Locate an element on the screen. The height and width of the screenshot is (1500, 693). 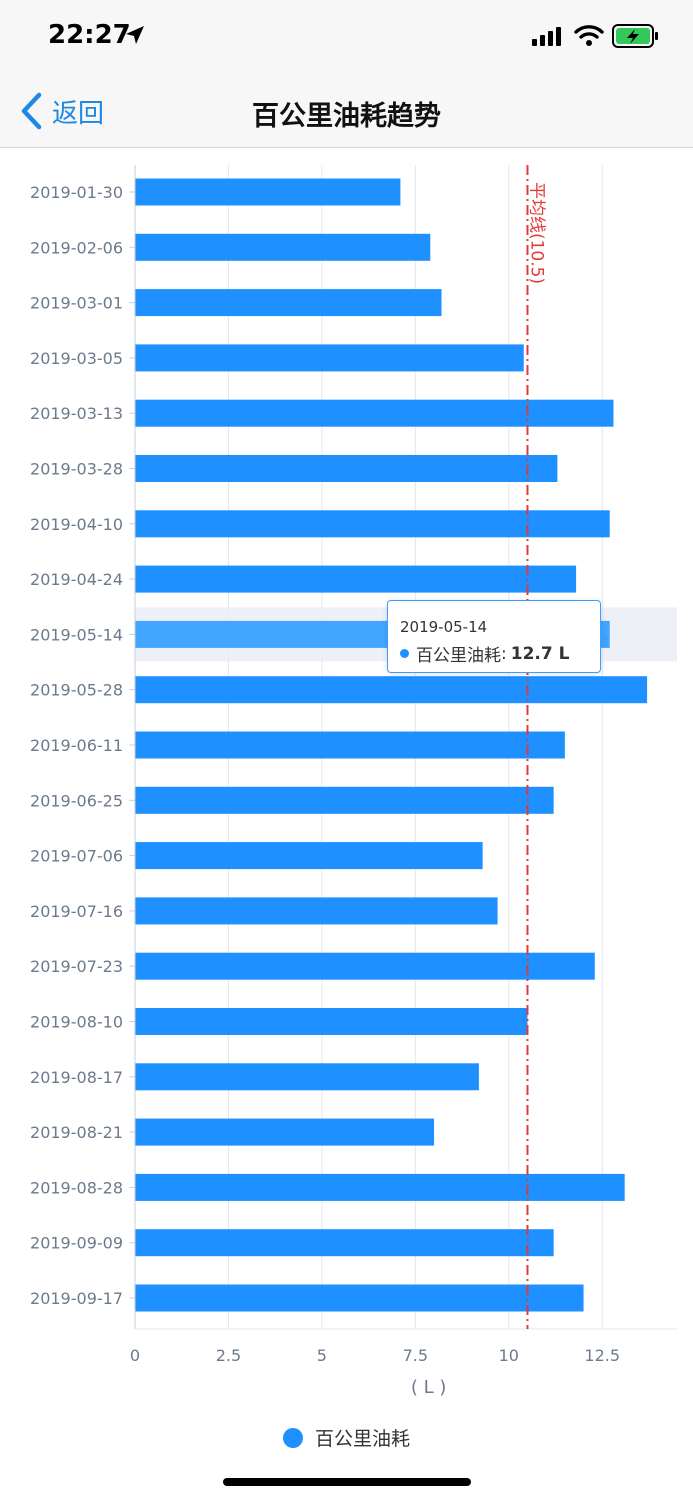
tooltip-series-name: 百公里油耗 is located at coordinates (458, 656).